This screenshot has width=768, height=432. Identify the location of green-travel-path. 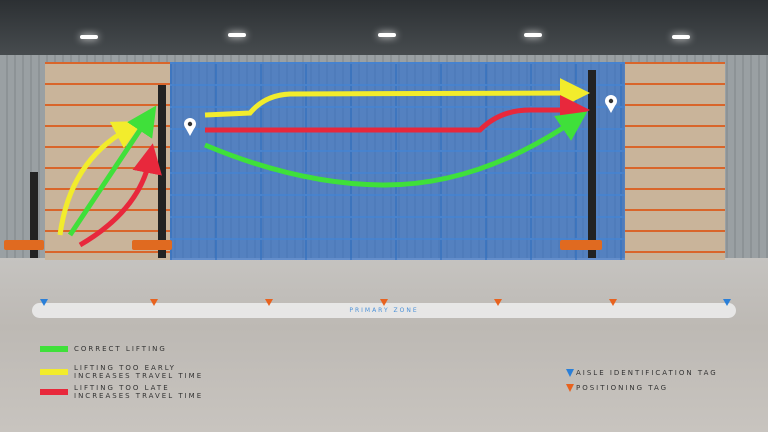
(396, 149).